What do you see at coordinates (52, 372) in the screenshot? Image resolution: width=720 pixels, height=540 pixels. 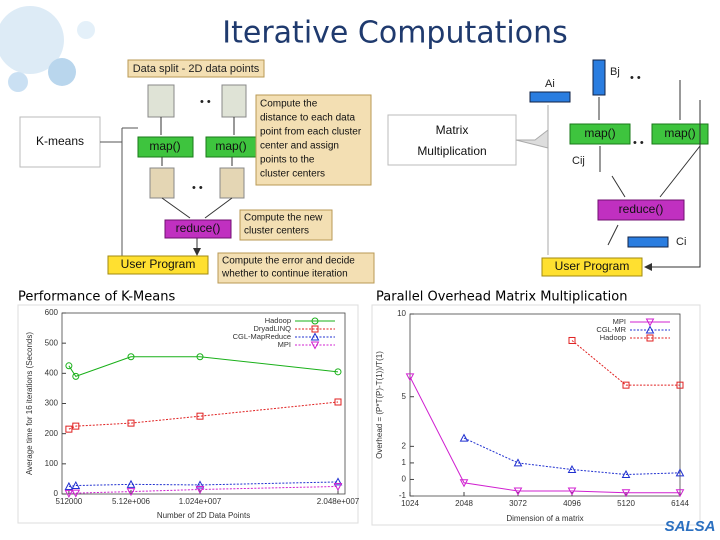 I see `y-tick-label: 400` at bounding box center [52, 372].